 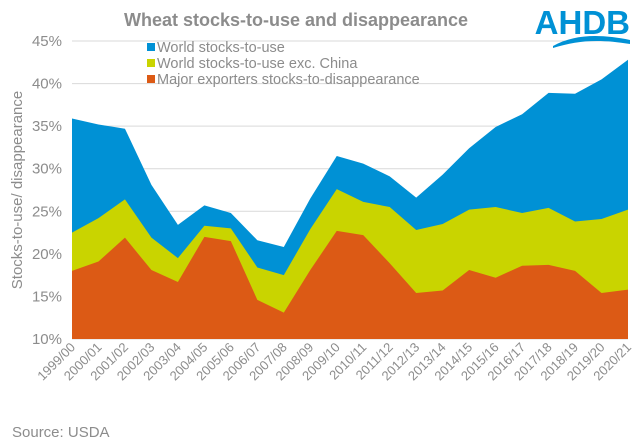 What do you see at coordinates (47, 84) in the screenshot?
I see `y-tick-label: 40%` at bounding box center [47, 84].